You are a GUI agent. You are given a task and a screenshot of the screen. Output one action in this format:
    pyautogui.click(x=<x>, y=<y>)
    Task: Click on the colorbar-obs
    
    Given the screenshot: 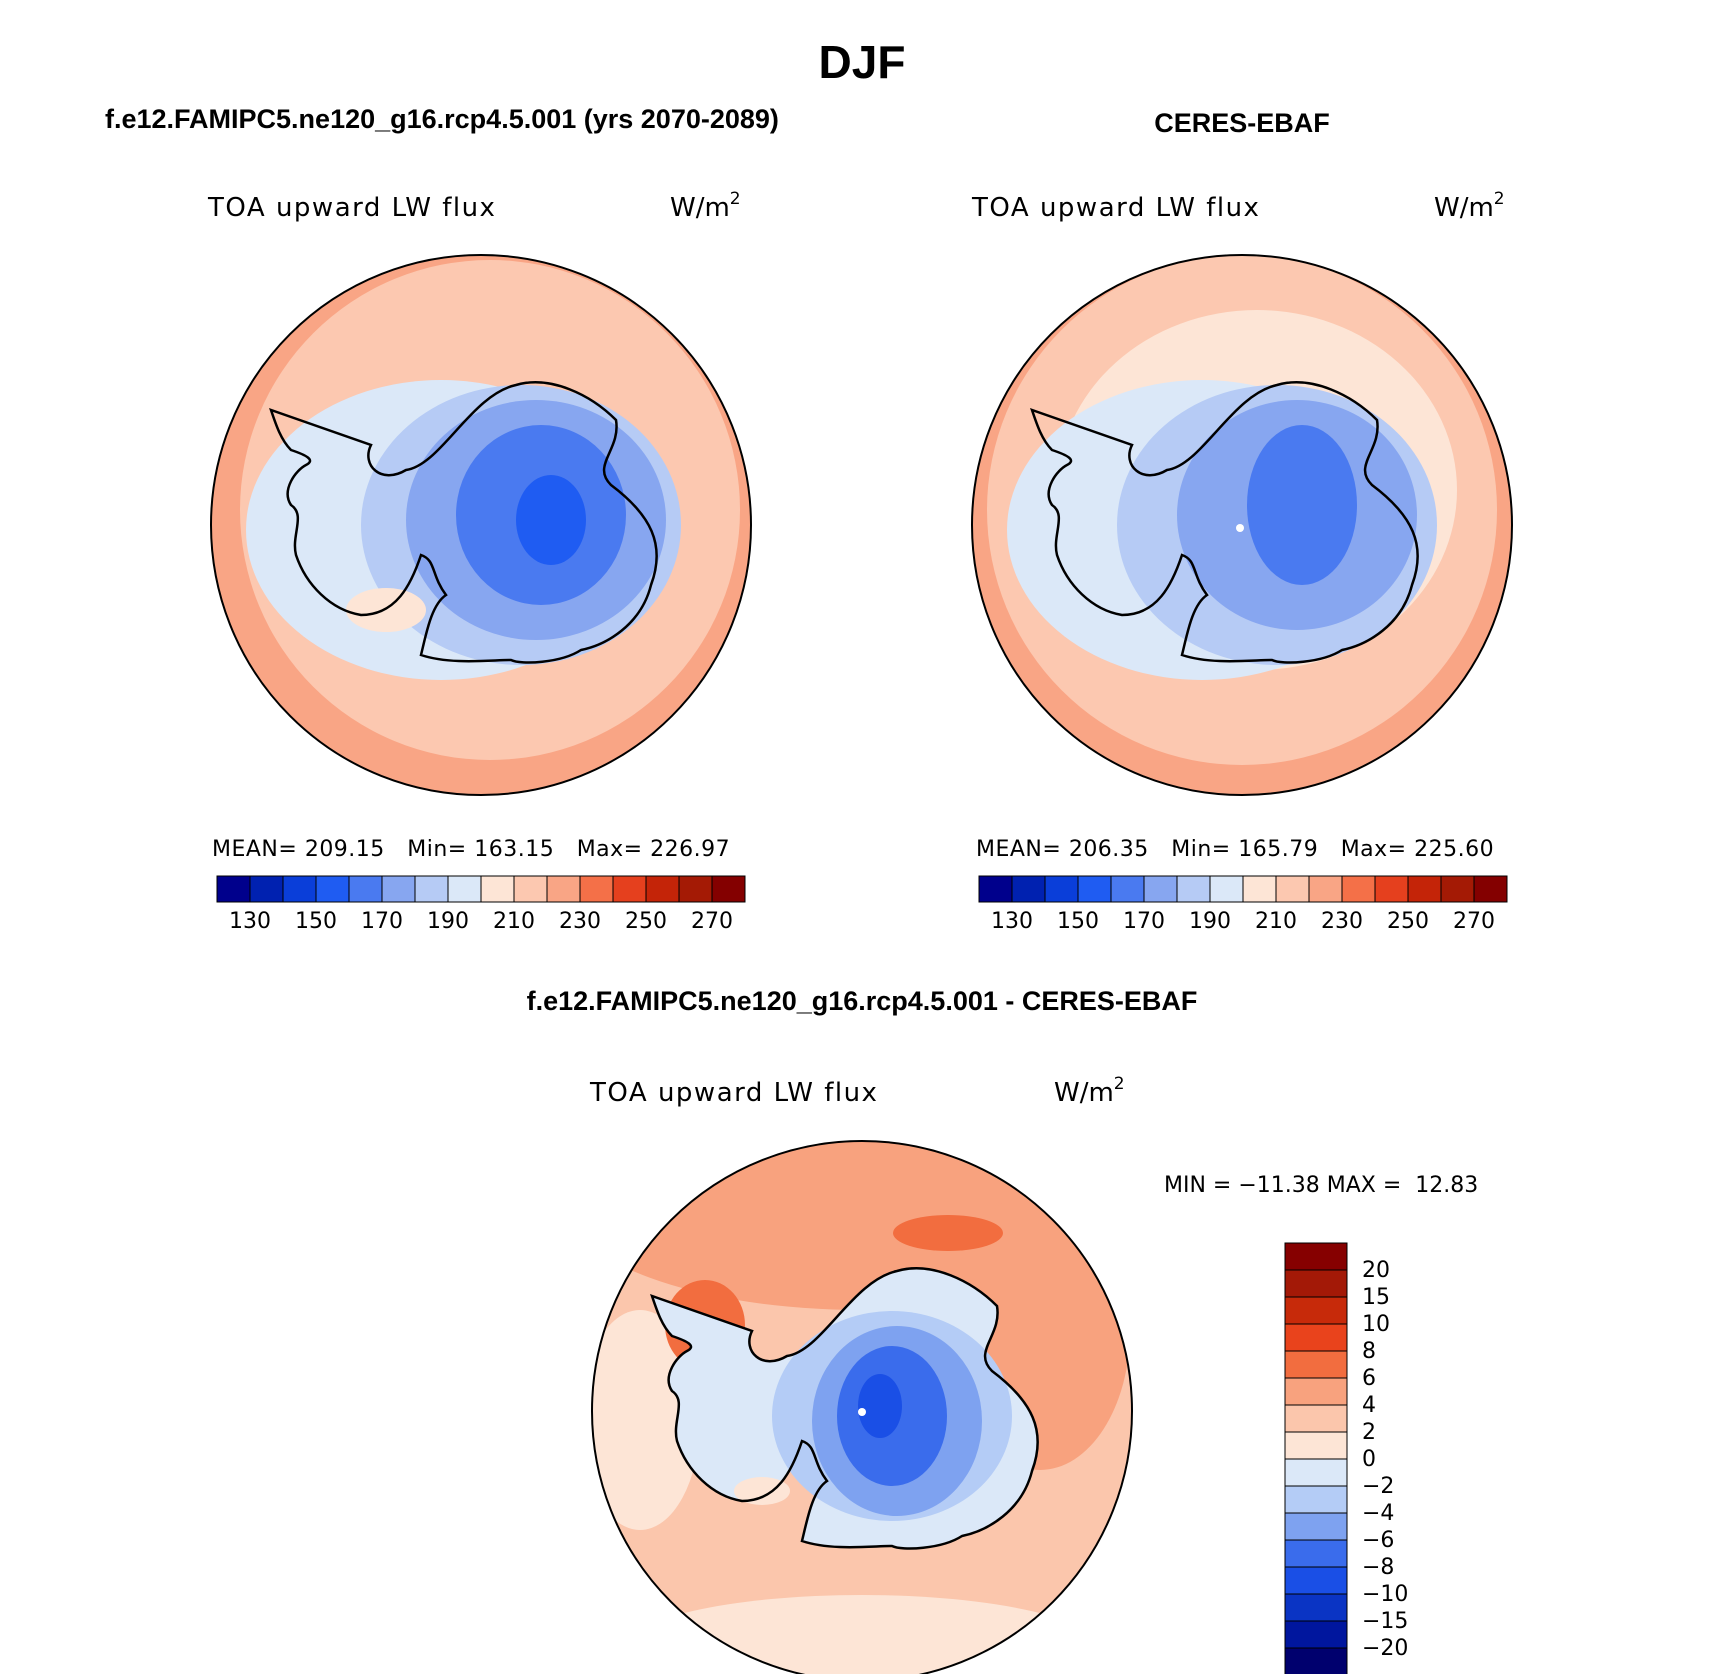 What is the action you would take?
    pyautogui.click(x=1243, y=889)
    